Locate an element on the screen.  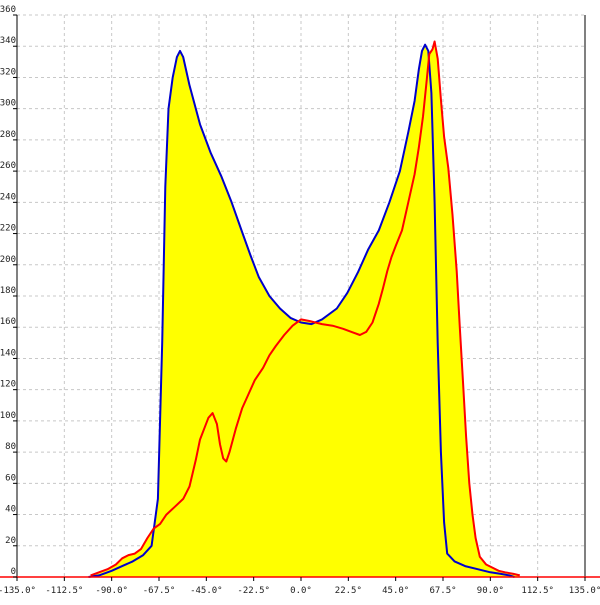
y-tick-label: 120 is located at coordinates (8, 385).